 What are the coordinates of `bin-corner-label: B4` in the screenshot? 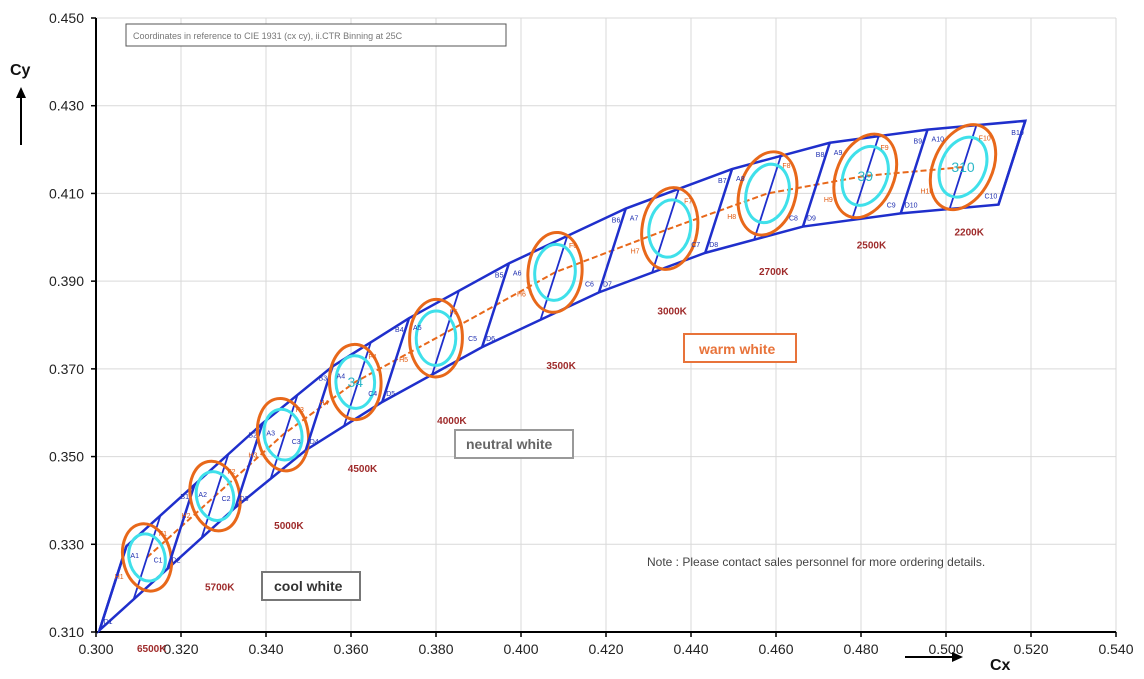 It's located at (399, 330).